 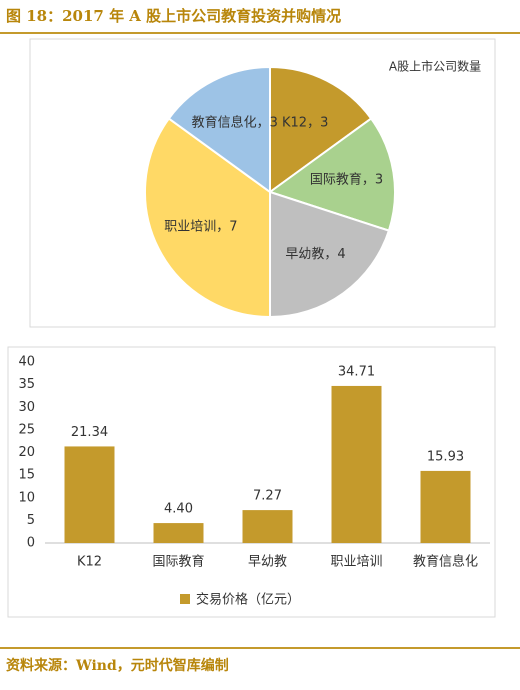 What do you see at coordinates (26, 497) in the screenshot?
I see `y-tick-label: 10` at bounding box center [26, 497].